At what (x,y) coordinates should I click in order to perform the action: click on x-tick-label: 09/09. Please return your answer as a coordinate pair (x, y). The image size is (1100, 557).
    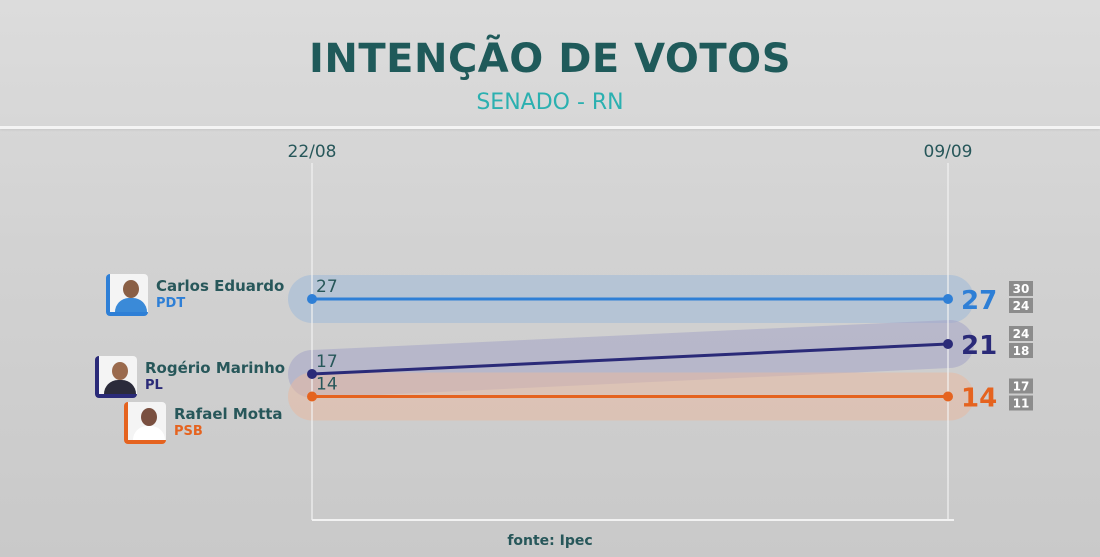
    Looking at the image, I should click on (948, 152).